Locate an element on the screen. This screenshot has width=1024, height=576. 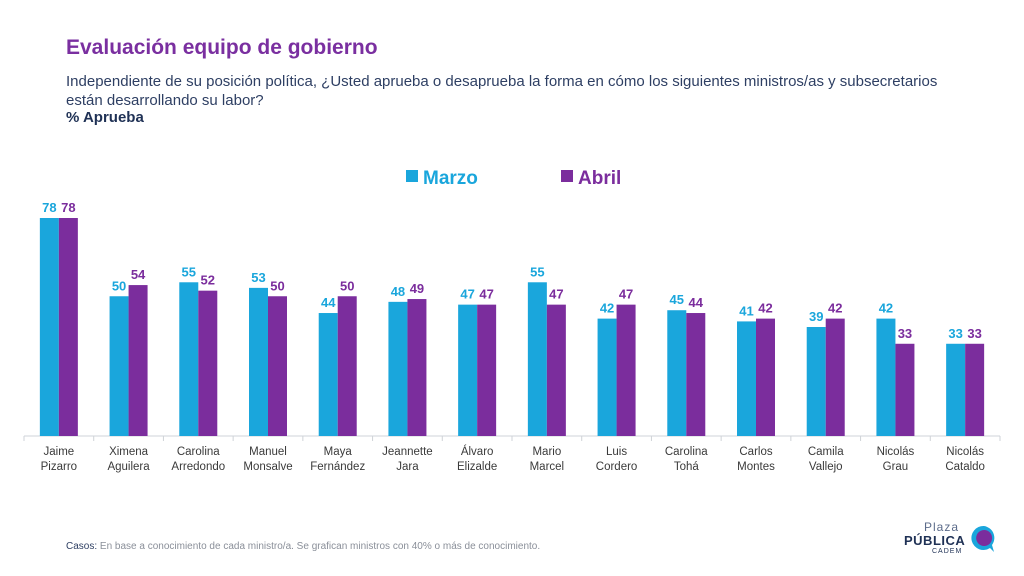
data-label-marzo: 50 is located at coordinates (119, 285).